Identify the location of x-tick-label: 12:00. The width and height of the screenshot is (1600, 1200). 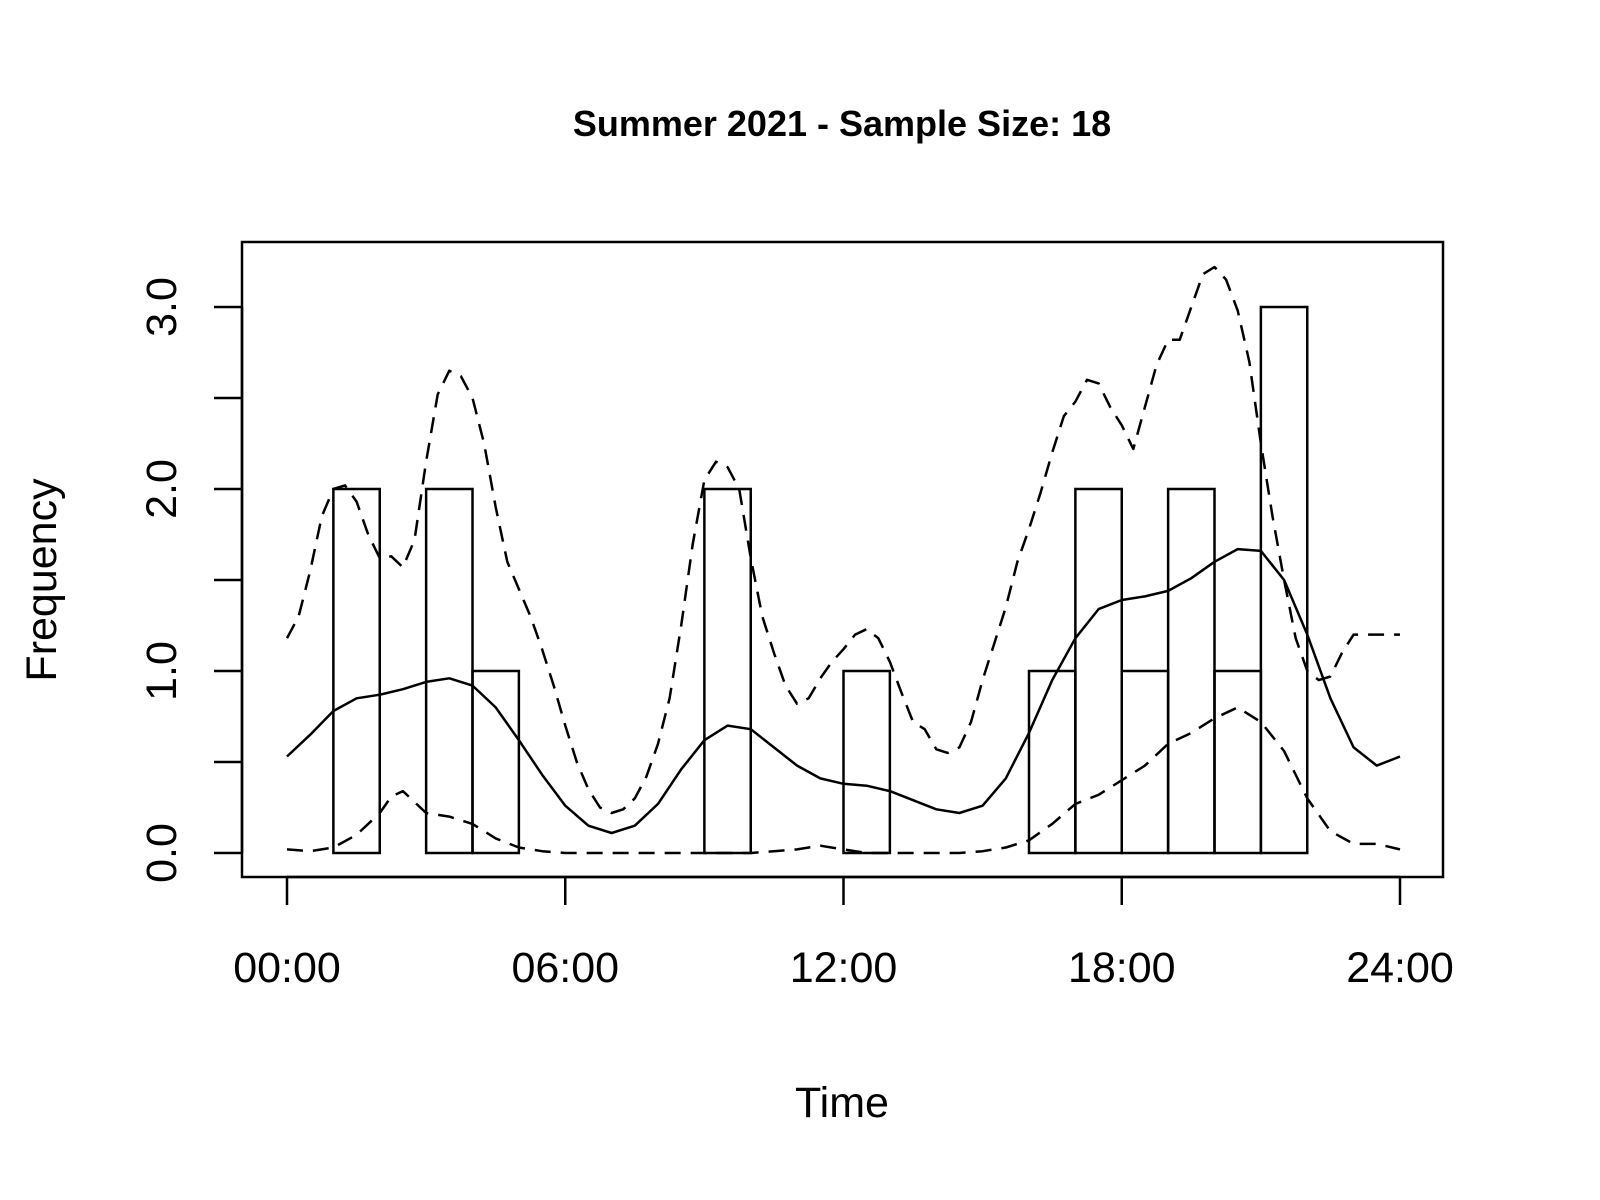
(844, 968).